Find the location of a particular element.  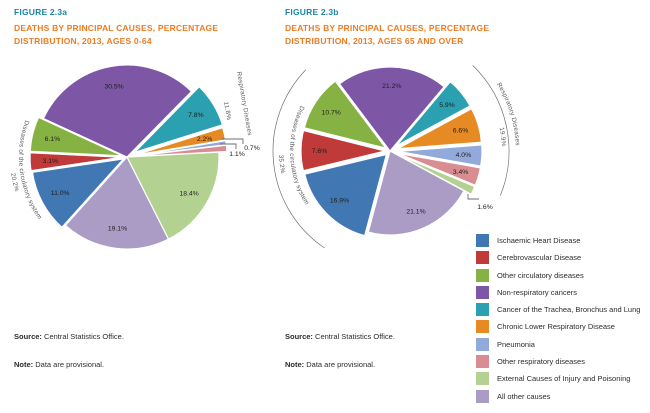

legend-item: Pneumonia is located at coordinates (558, 344).